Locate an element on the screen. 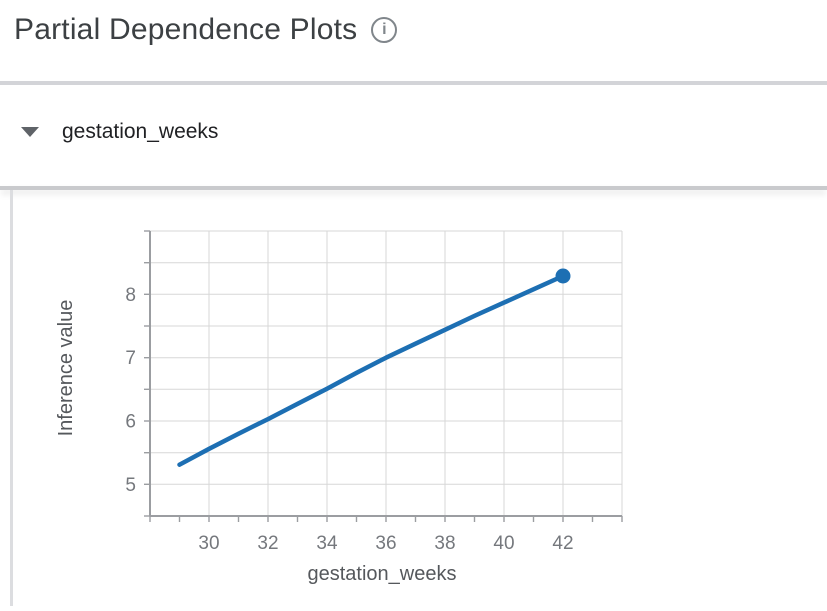  x-tick-label: 40 is located at coordinates (503, 543).